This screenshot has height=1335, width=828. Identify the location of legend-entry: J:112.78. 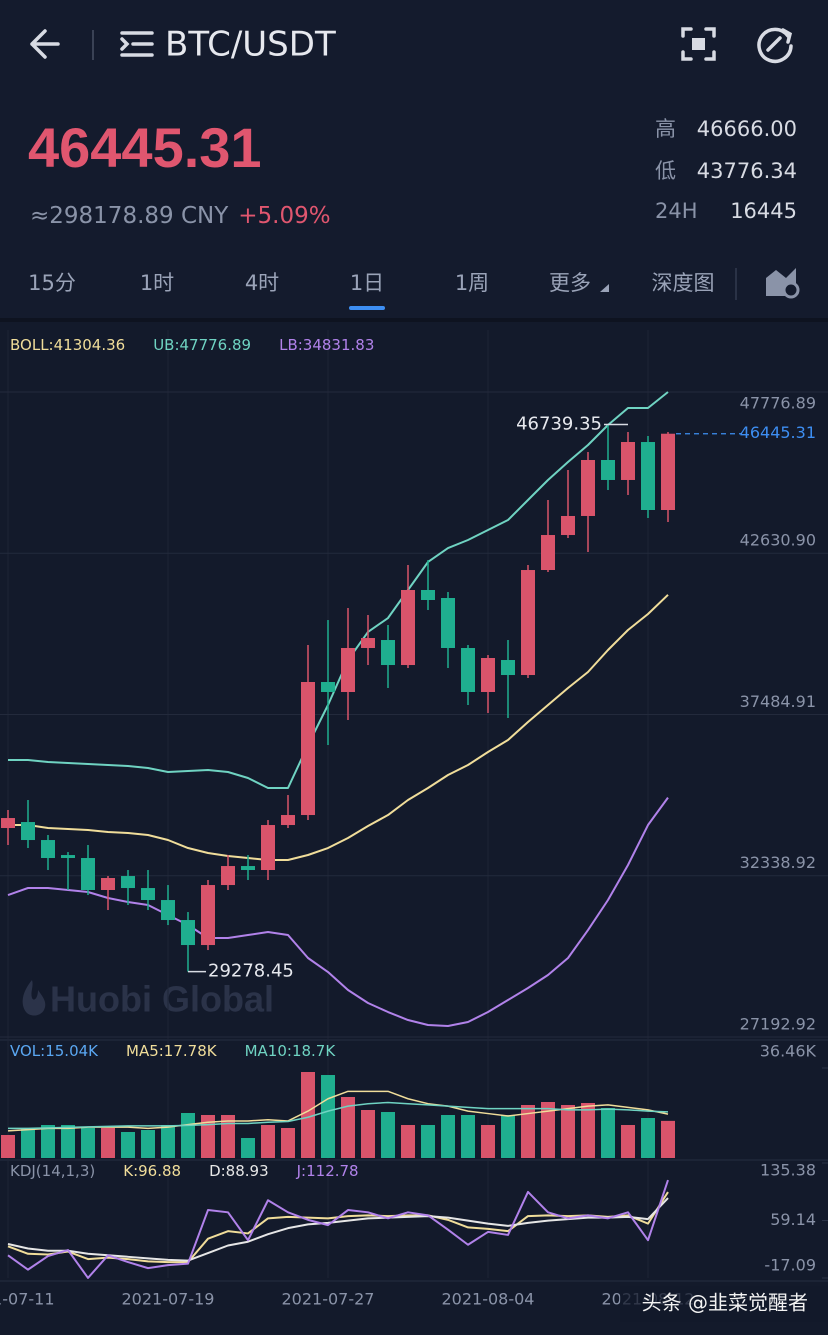
(327, 1171).